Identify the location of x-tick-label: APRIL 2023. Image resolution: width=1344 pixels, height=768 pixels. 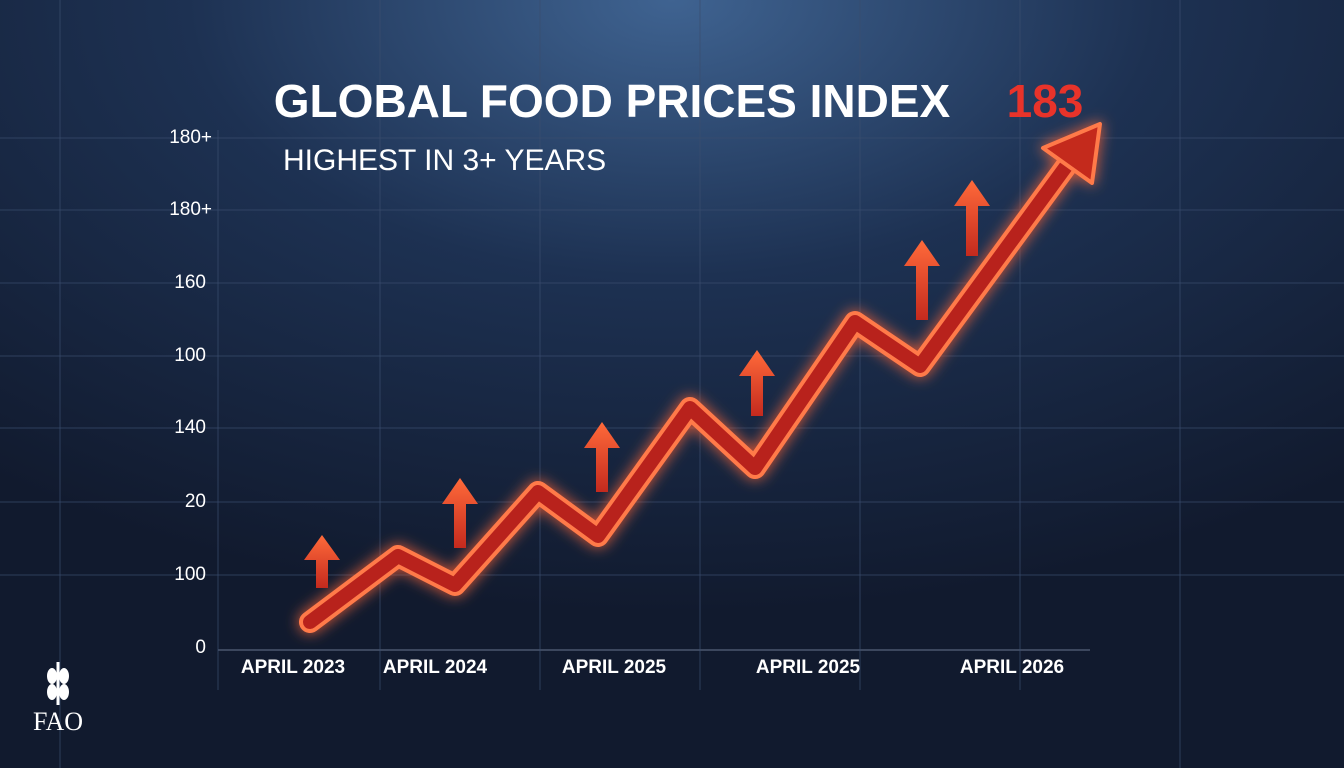
(293, 667).